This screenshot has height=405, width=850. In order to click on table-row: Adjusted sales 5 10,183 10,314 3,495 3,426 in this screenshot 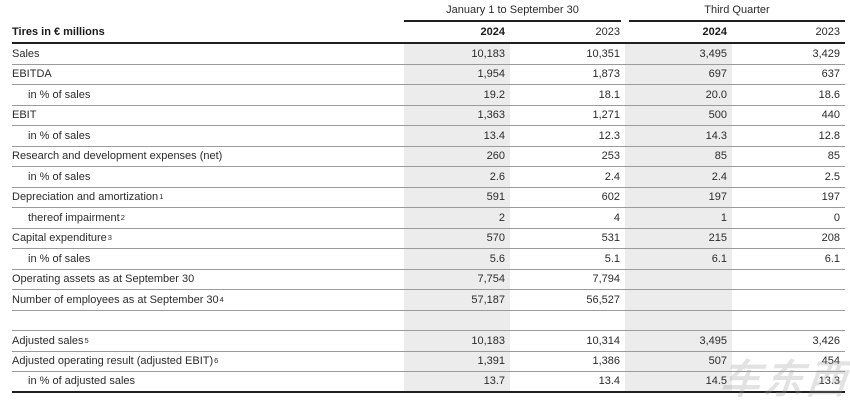, I will do `click(428, 341)`.